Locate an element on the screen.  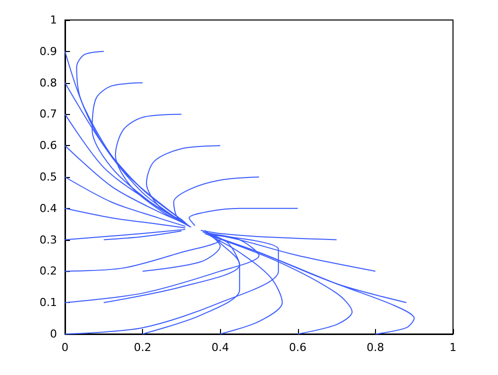
y-tick-label: 0.4 is located at coordinates (48, 208).